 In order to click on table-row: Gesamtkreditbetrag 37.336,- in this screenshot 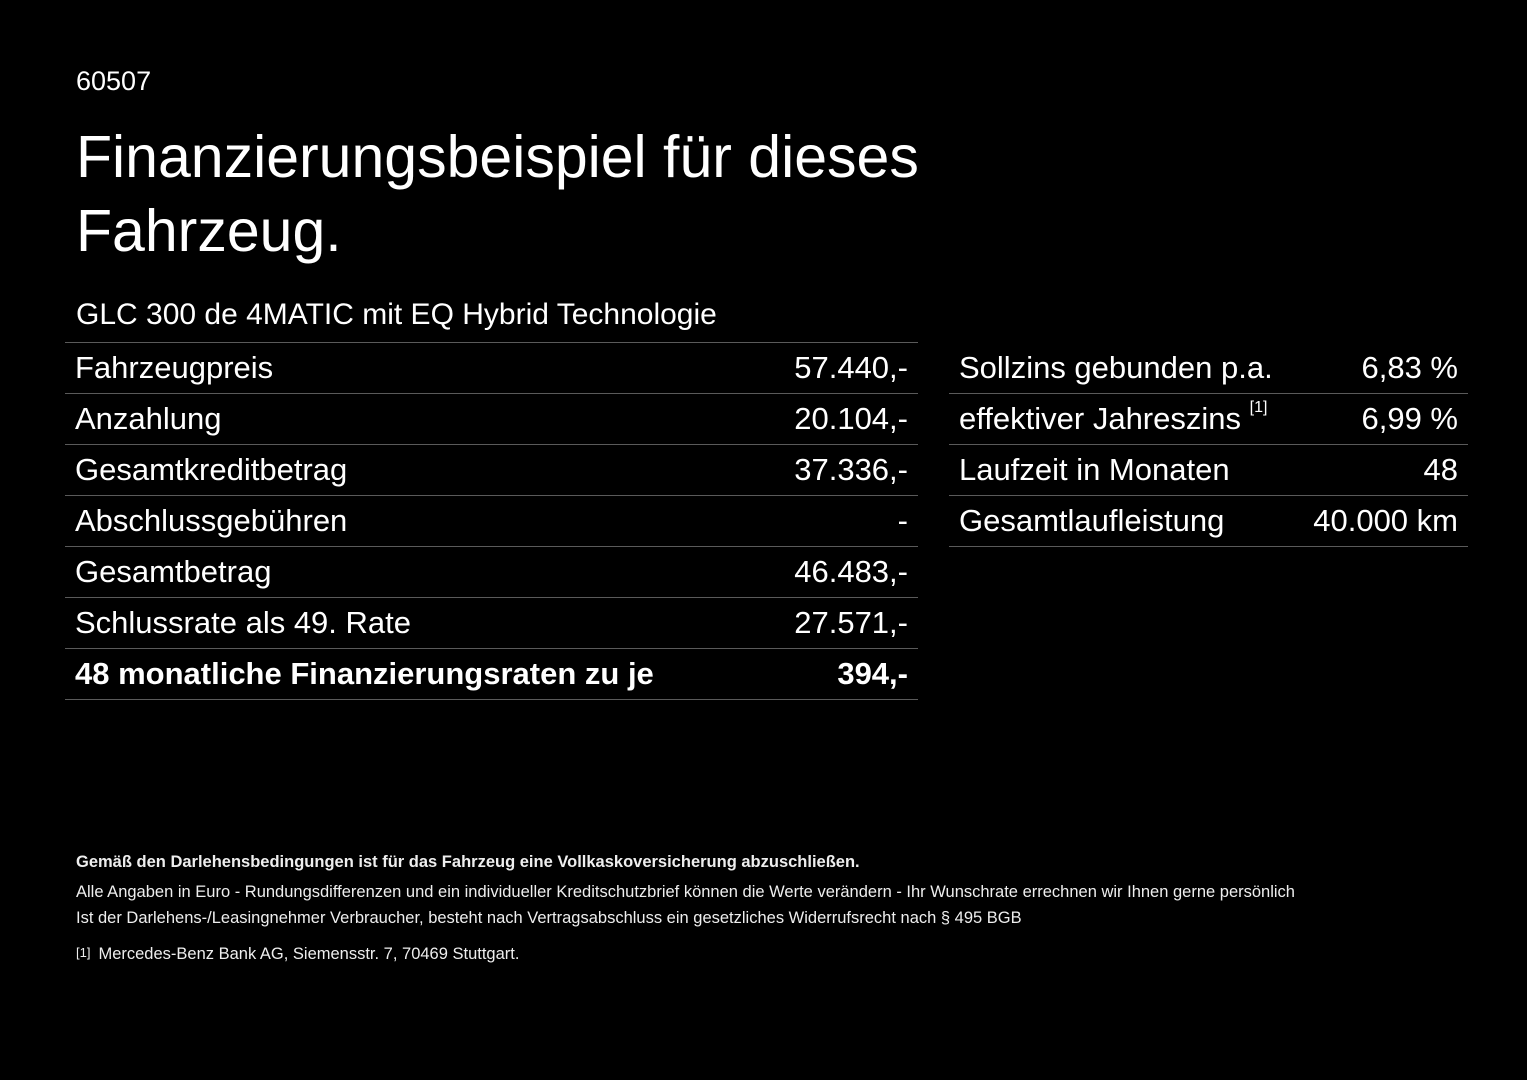, I will do `click(491, 470)`.